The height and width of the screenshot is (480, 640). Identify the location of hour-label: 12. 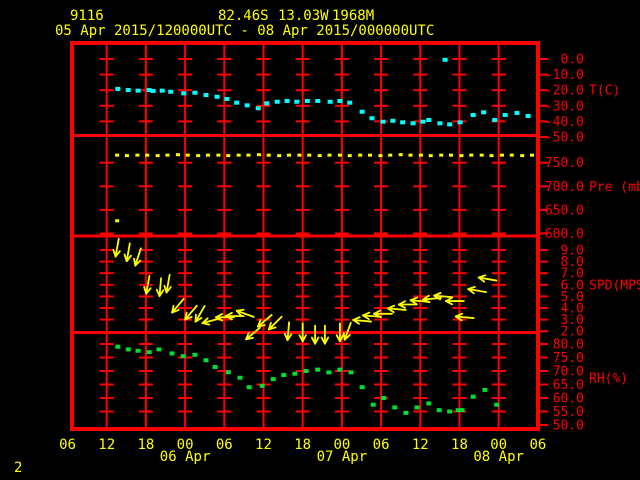
(106, 445).